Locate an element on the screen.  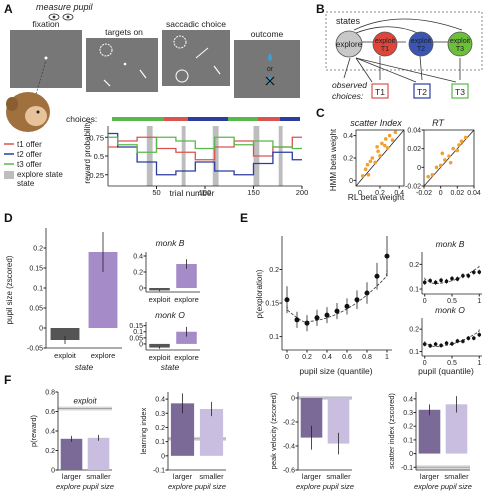
panel-c-xlabel: RL beta weight is located at coordinates (376, 197).